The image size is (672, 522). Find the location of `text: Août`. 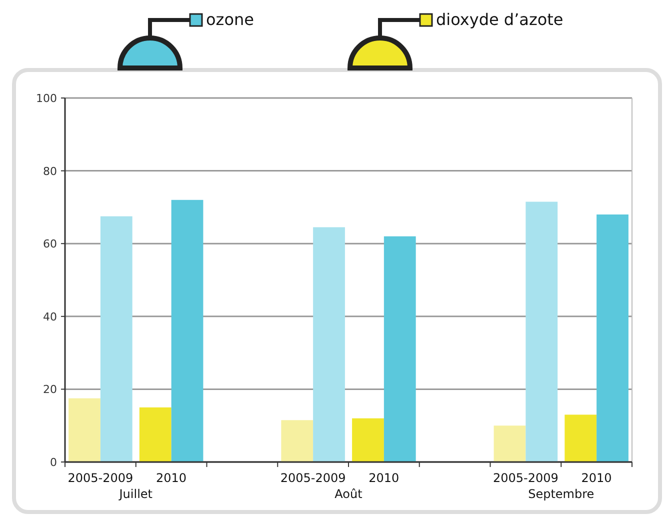

text: Août is located at coordinates (348, 494).